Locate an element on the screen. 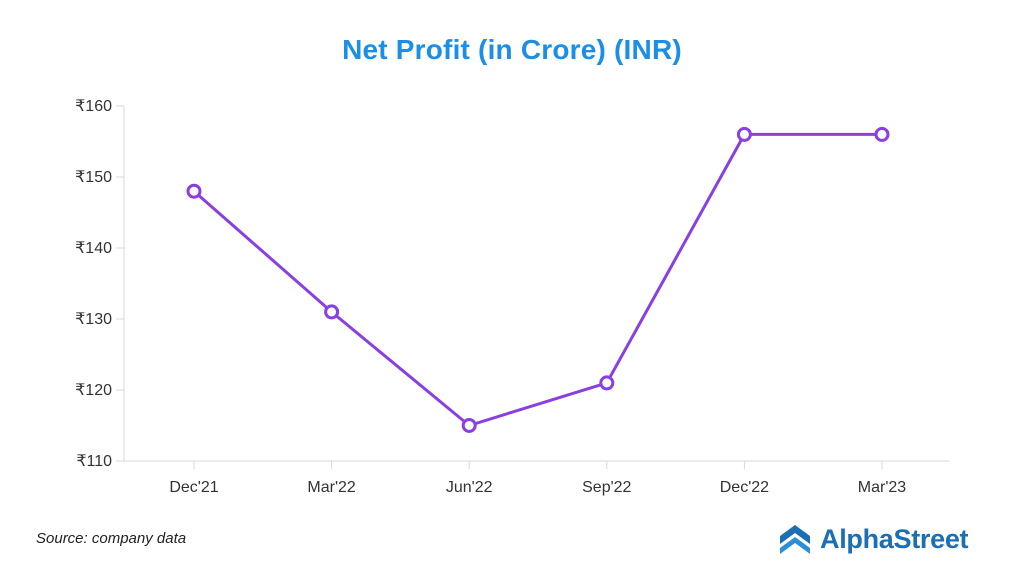  y-axis-ticks: ₹110 ₹120 ₹130 ₹140 ₹150 ₹160 is located at coordinates (99, 284).